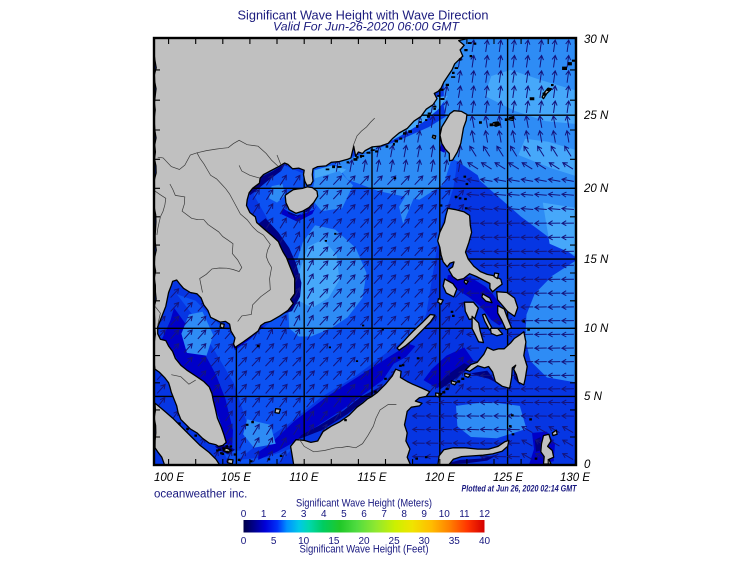 The width and height of the screenshot is (755, 565). What do you see at coordinates (440, 478) in the screenshot?
I see `svg-text: 120 E` at bounding box center [440, 478].